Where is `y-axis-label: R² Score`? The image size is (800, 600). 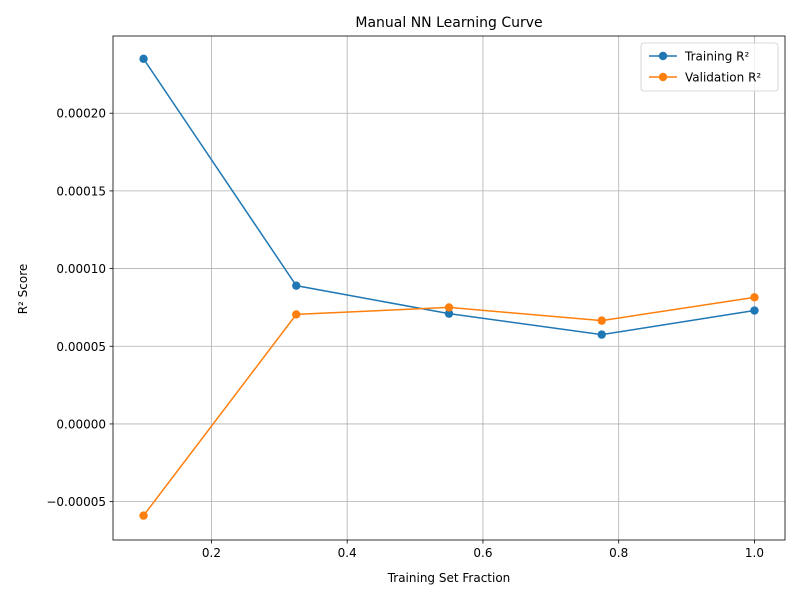
y-axis-label: R² Score is located at coordinates (23, 289).